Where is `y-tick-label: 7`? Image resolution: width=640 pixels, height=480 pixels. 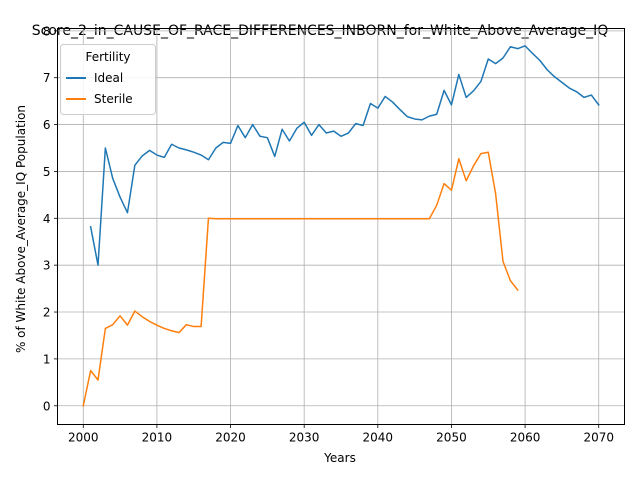 y-tick-label: 7 is located at coordinates (47, 78).